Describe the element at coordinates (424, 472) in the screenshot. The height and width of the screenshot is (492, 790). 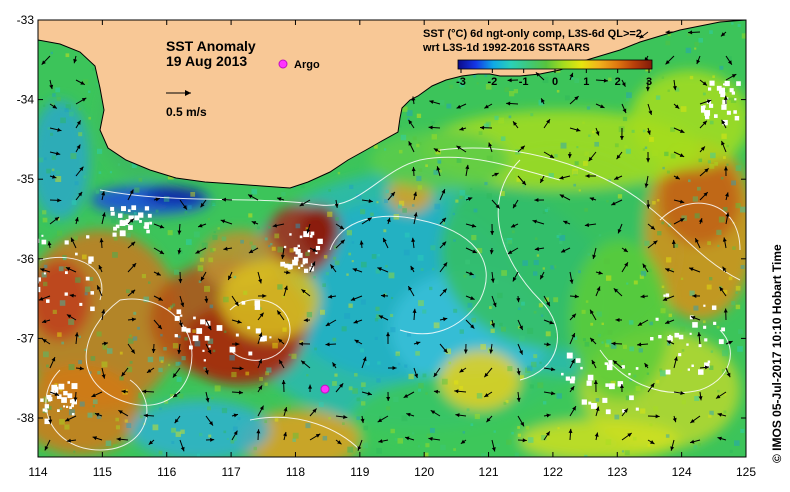
I see `lon-tick-label: 120` at that location.